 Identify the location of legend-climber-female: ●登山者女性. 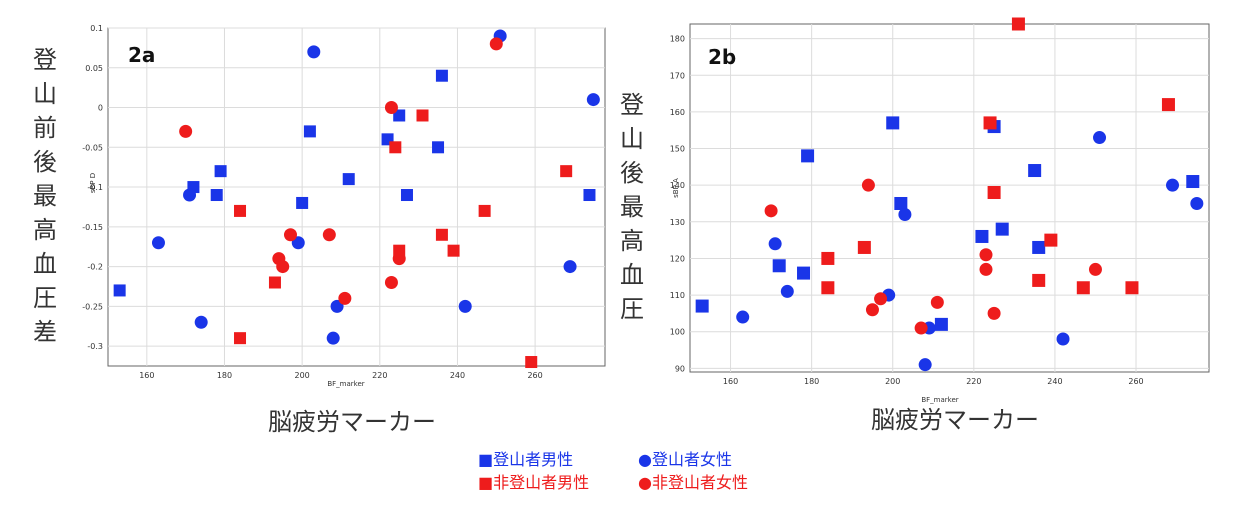
(685, 459).